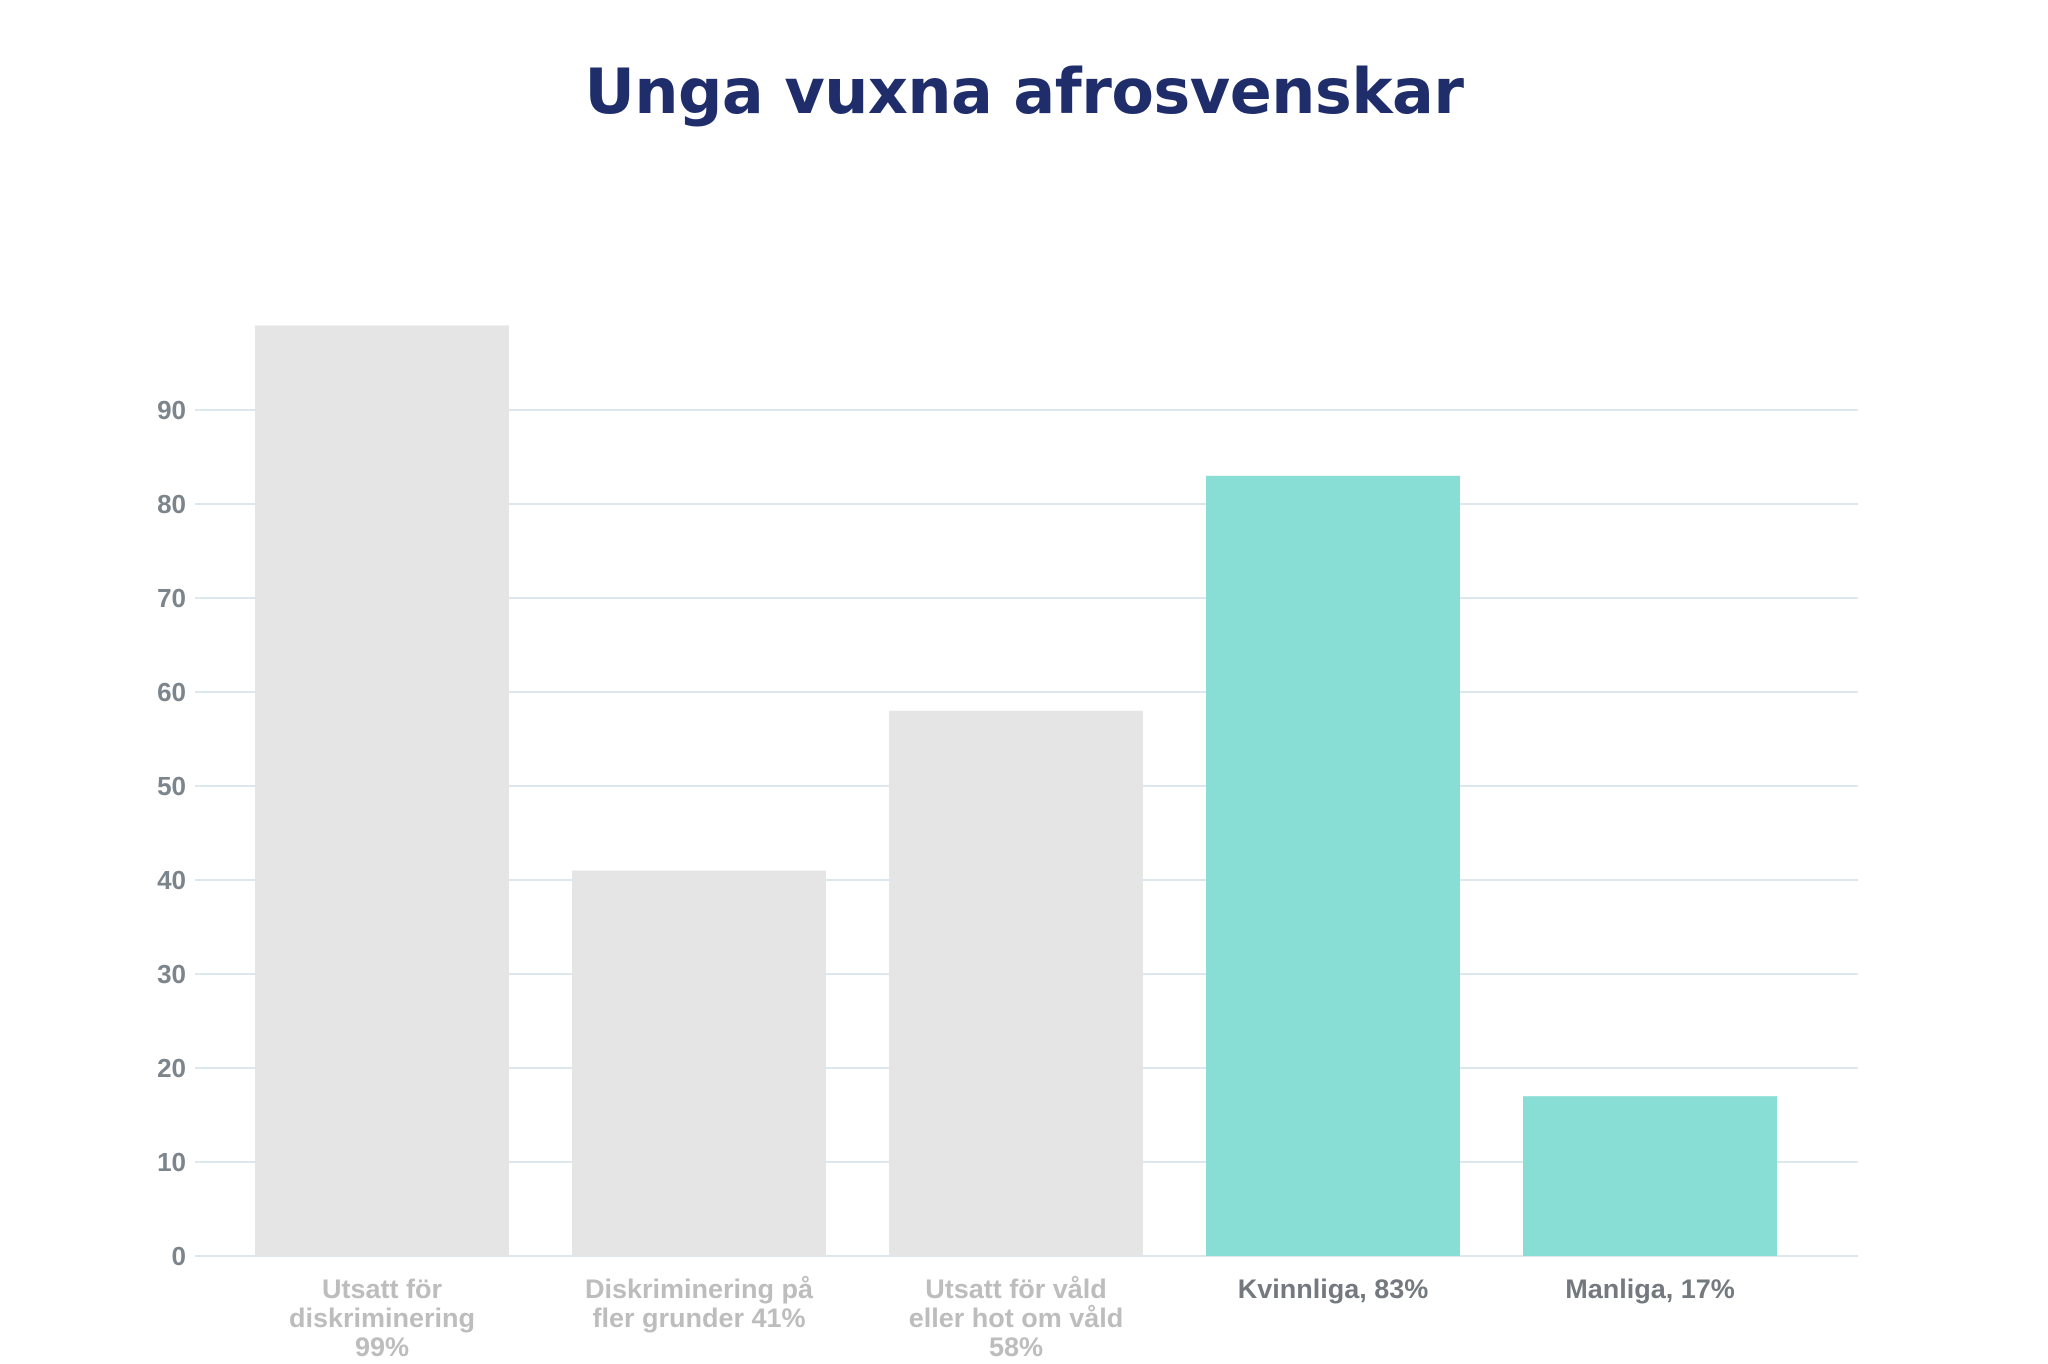 Image resolution: width=2048 pixels, height=1364 pixels. I want to click on y-tick-label: 80, so click(171, 504).